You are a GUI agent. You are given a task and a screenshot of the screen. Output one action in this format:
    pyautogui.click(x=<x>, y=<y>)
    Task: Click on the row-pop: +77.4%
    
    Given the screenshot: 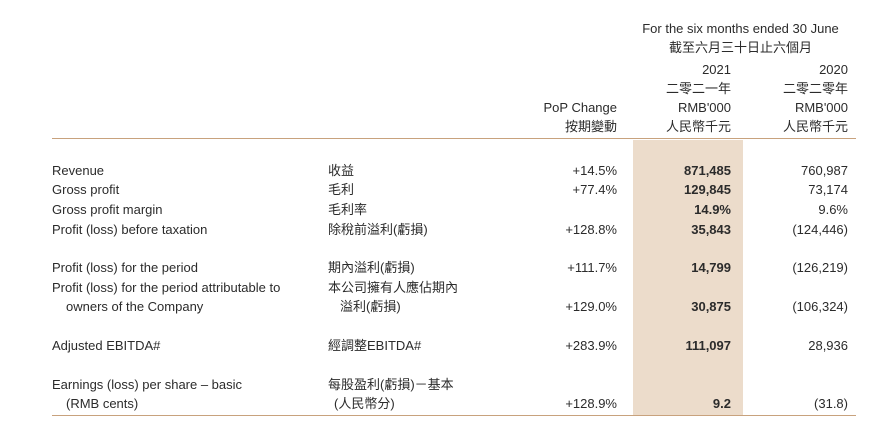 What is the action you would take?
    pyautogui.click(x=594, y=189)
    